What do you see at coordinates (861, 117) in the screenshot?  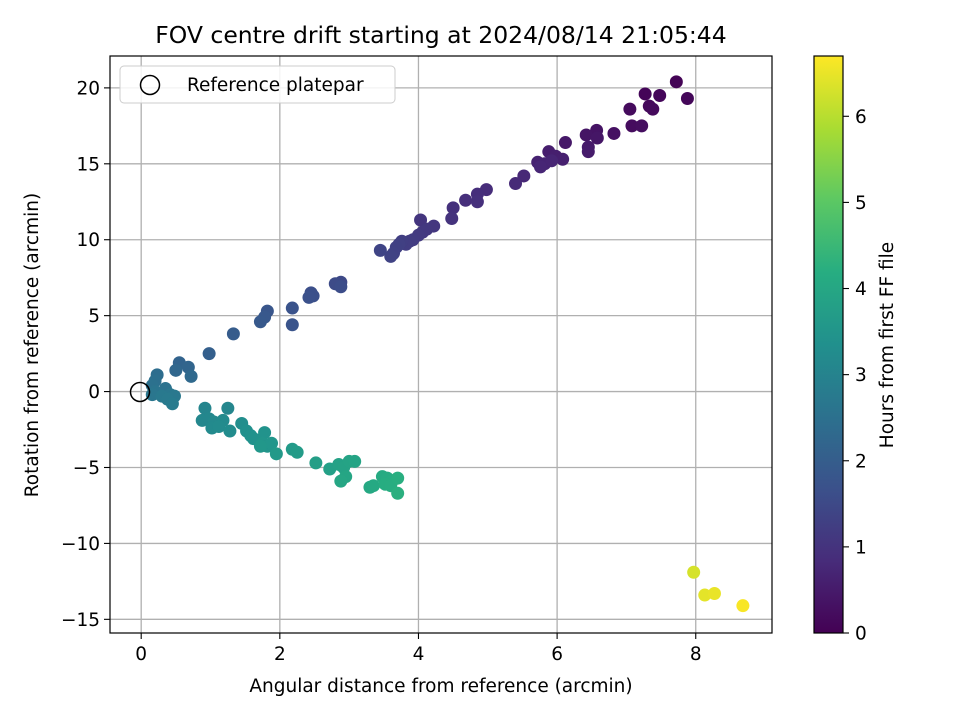 I see `colorbar-tick-label: 6` at bounding box center [861, 117].